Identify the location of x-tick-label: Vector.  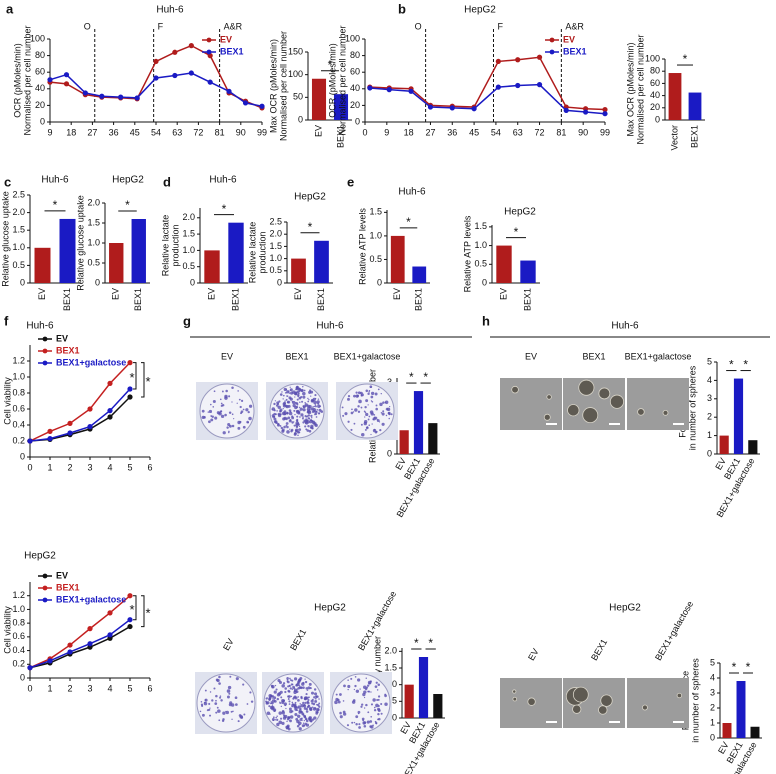
(674, 138).